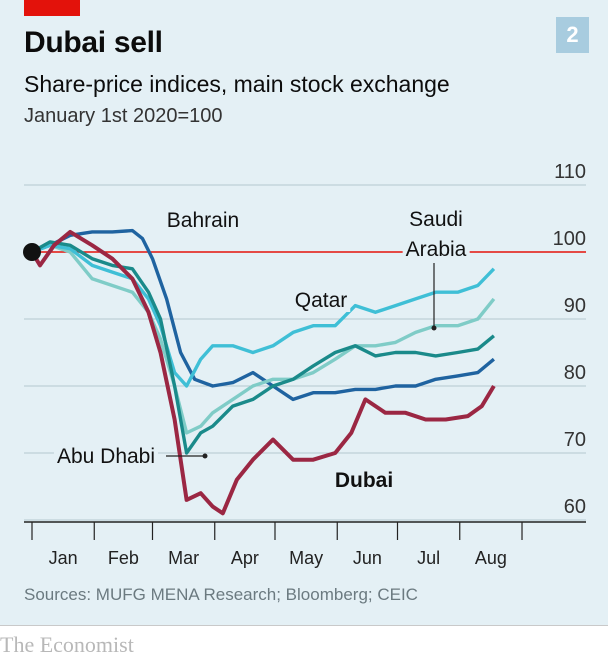 The image size is (608, 662). What do you see at coordinates (205, 456) in the screenshot?
I see `abu-dhabi-leader-dot` at bounding box center [205, 456].